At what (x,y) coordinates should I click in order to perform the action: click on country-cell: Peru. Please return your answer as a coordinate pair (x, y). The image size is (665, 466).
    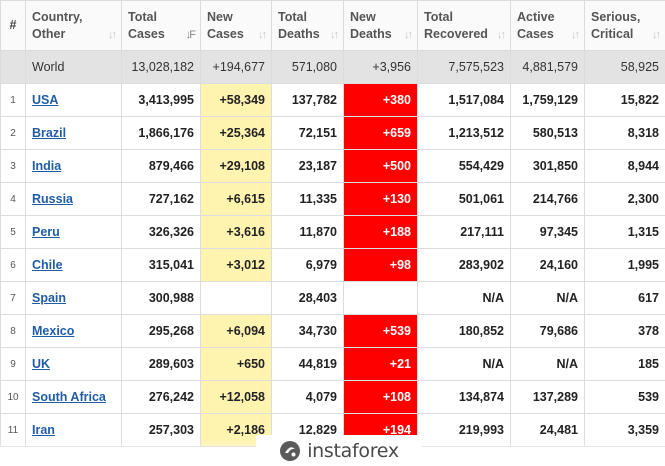
    Looking at the image, I should click on (73, 232).